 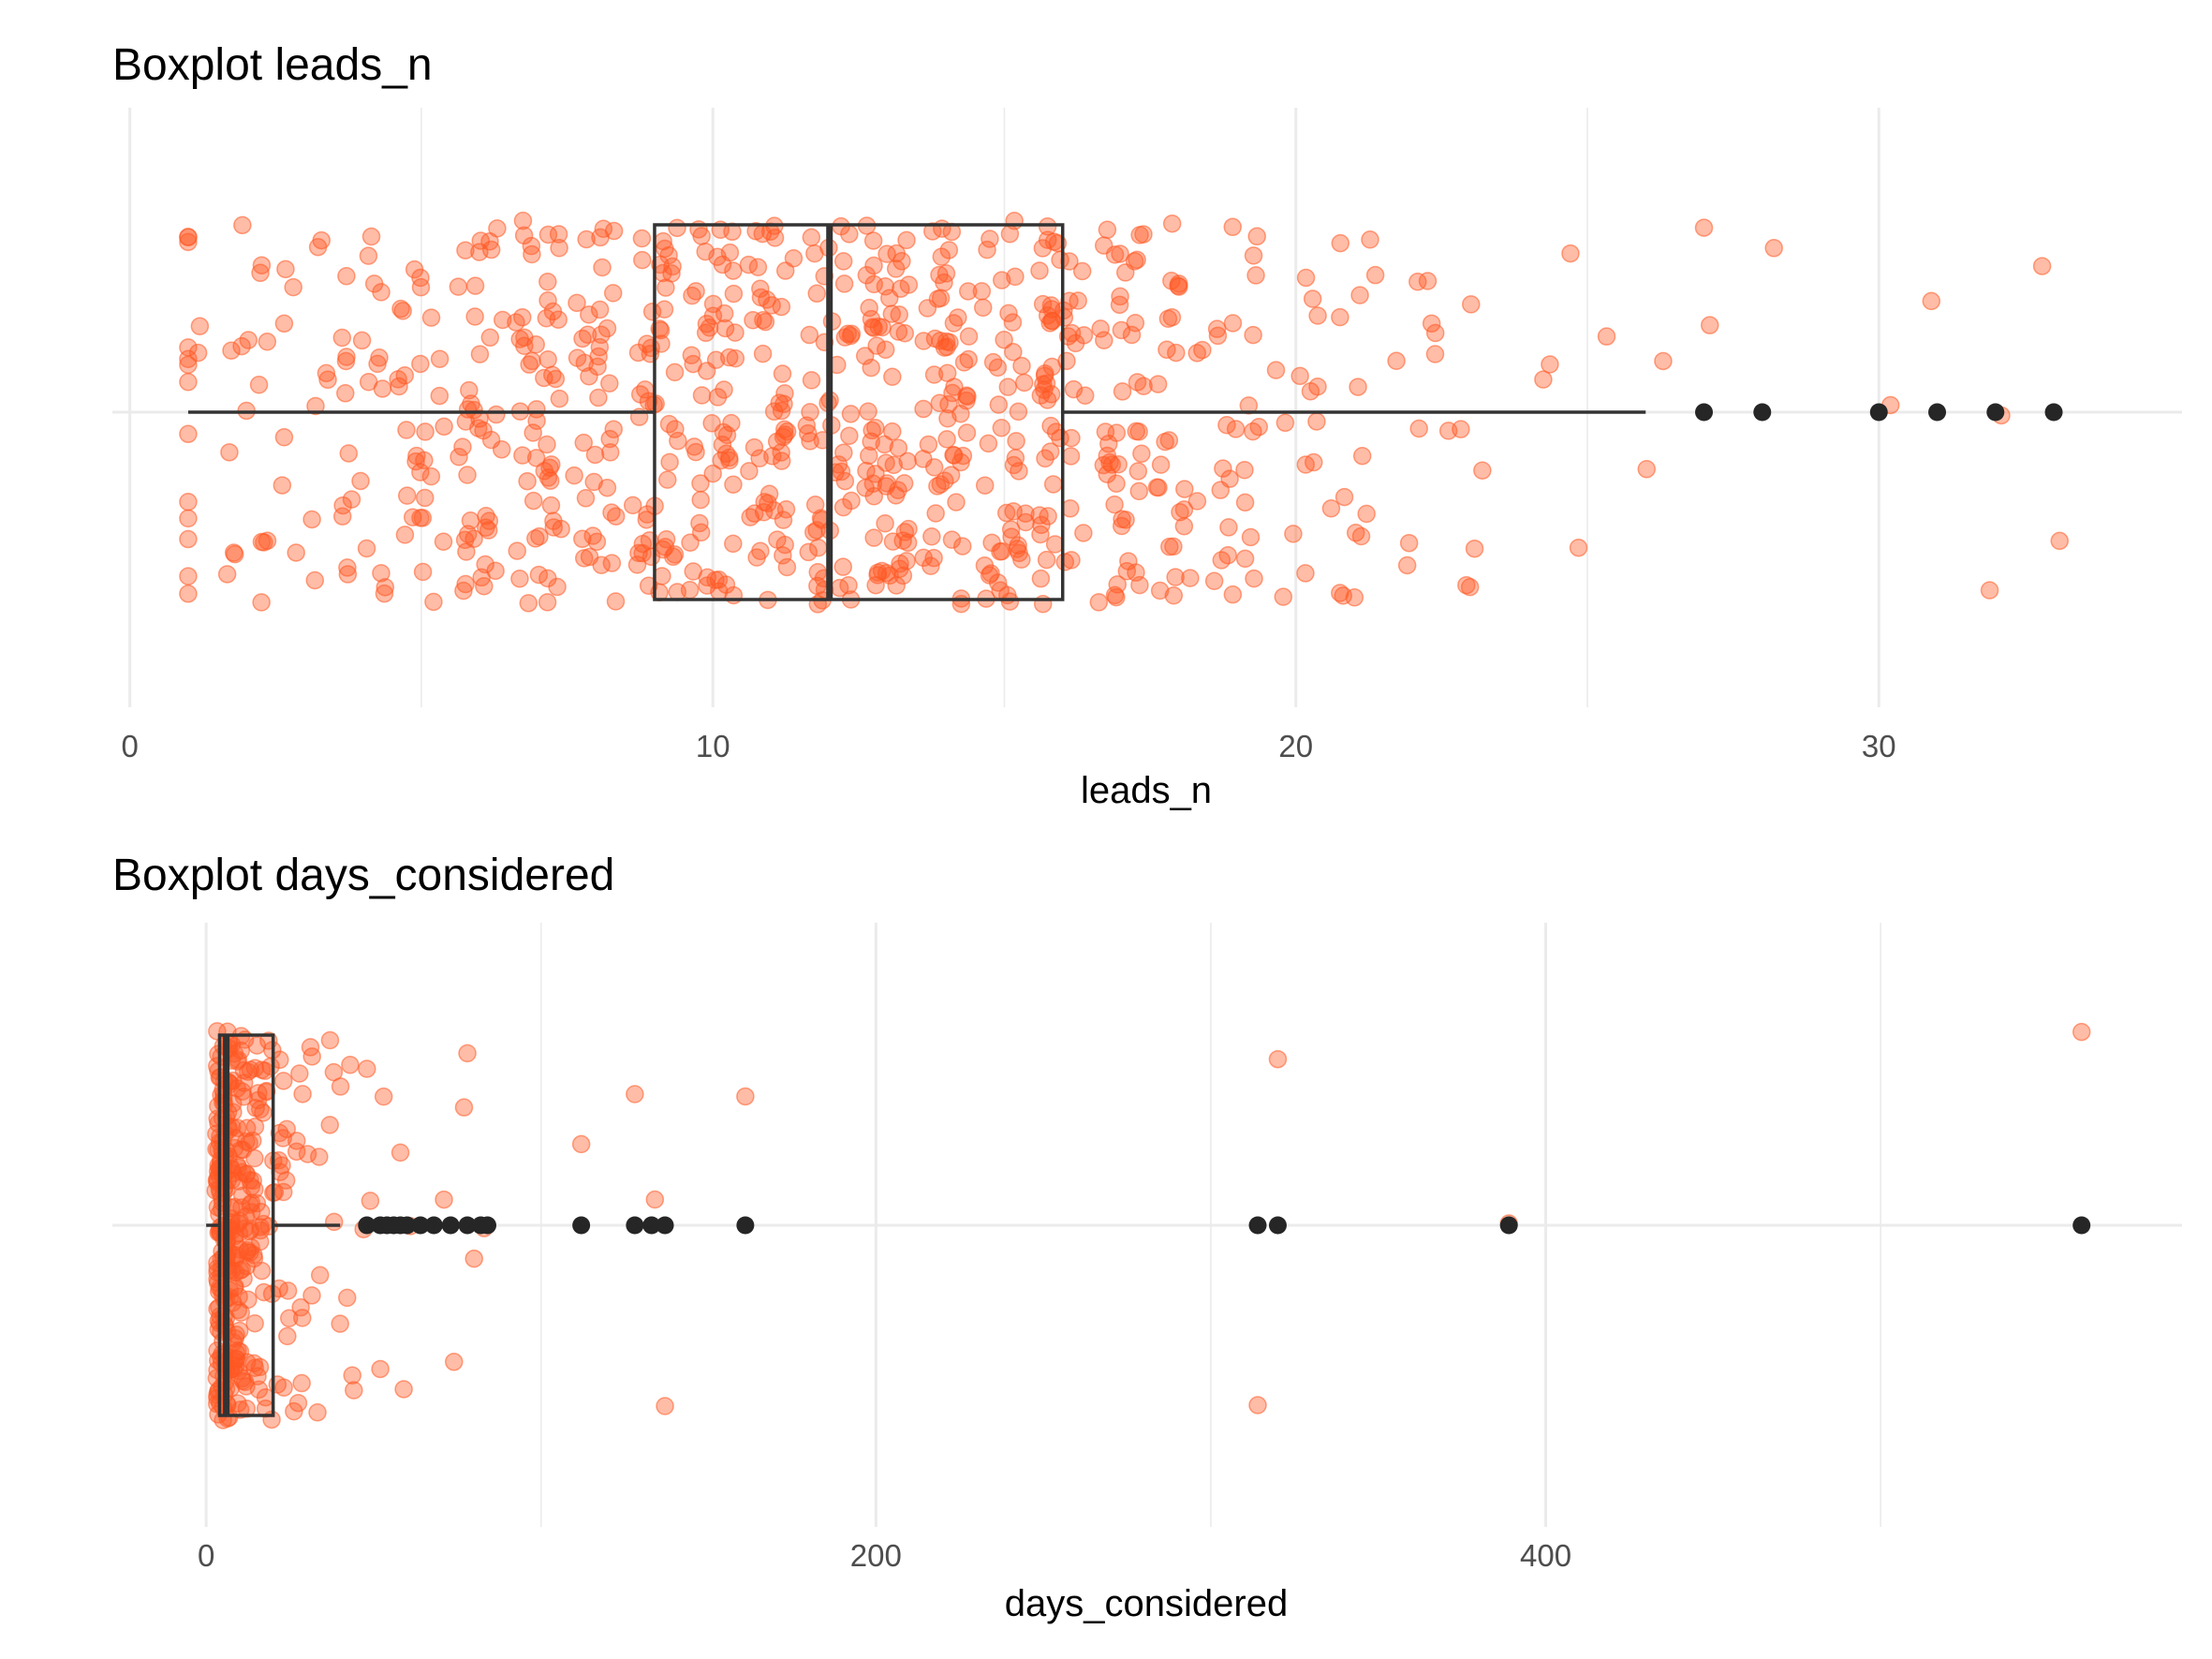 I want to click on chart-title: Boxplot days_considered, so click(x=363, y=876).